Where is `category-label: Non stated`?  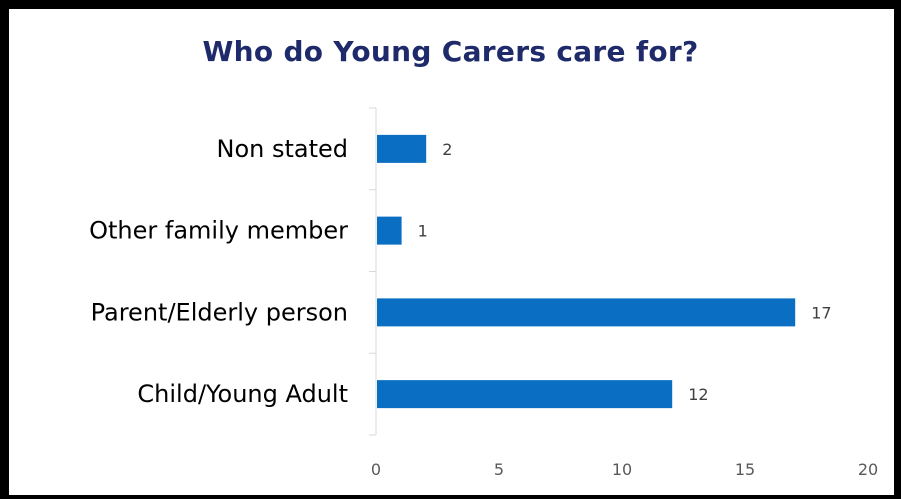 category-label: Non stated is located at coordinates (282, 149).